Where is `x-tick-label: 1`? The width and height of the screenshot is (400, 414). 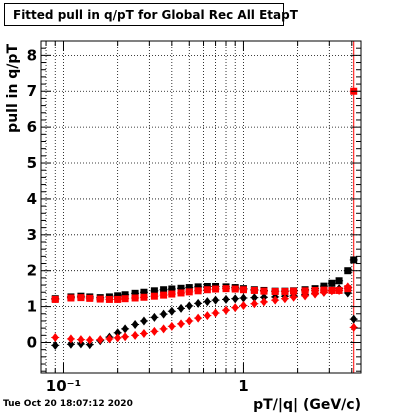 x-tick-label: 1 is located at coordinates (243, 386).